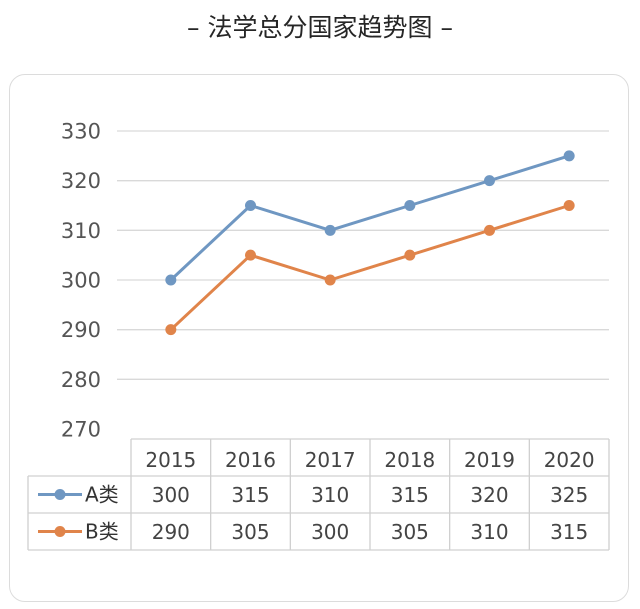 Image resolution: width=640 pixels, height=609 pixels. I want to click on y-tick-label: 320, so click(81, 181).